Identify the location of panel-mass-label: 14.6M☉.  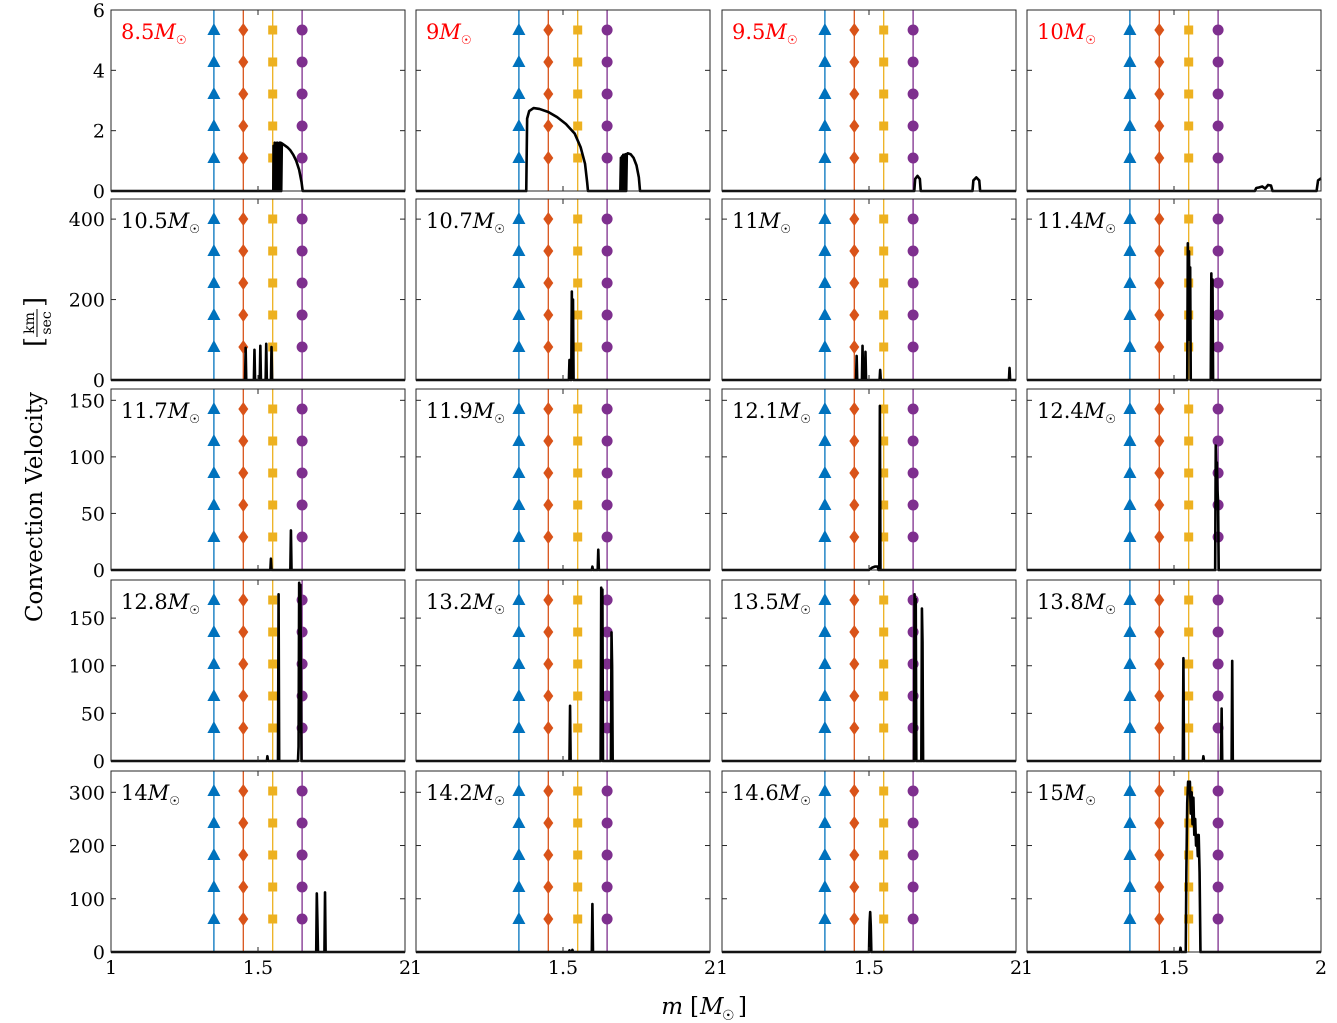
(771, 794).